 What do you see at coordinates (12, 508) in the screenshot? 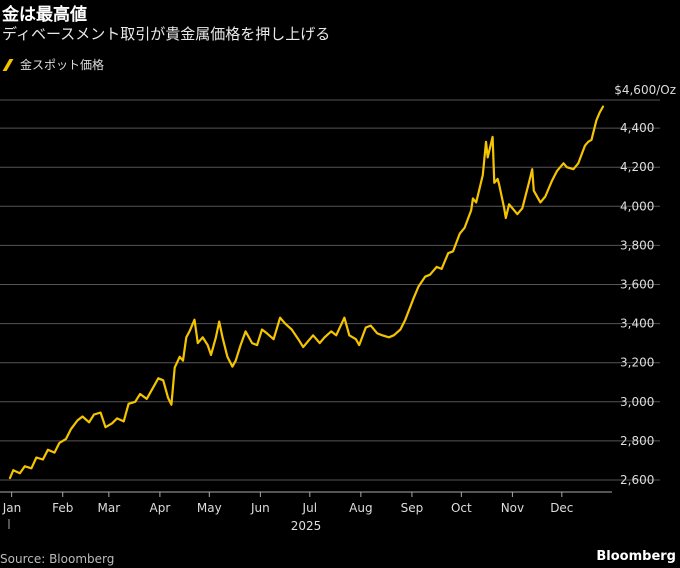
I see `x-tick-label: Jan` at bounding box center [12, 508].